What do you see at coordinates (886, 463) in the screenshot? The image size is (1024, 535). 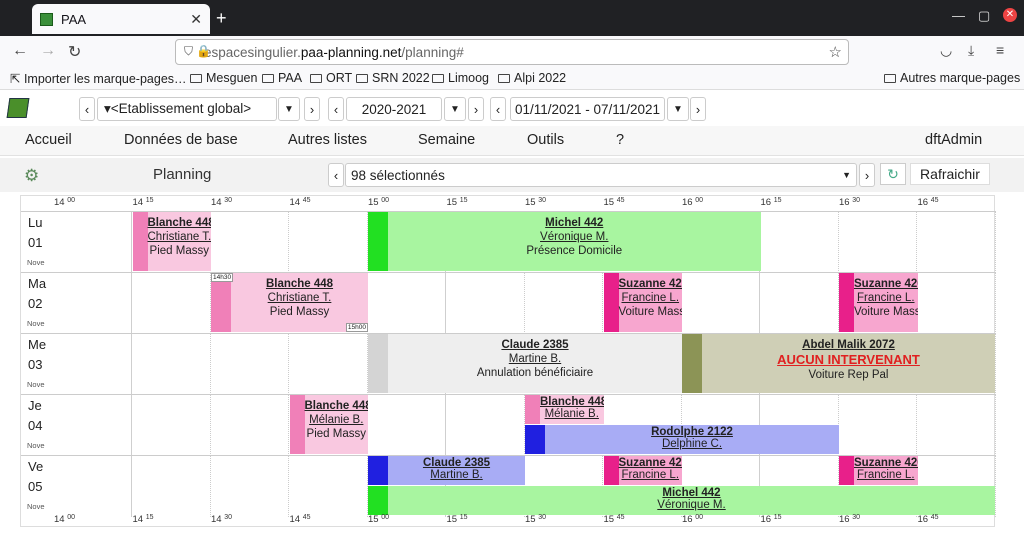 I see `beneficiary-name: Suzanne 426` at bounding box center [886, 463].